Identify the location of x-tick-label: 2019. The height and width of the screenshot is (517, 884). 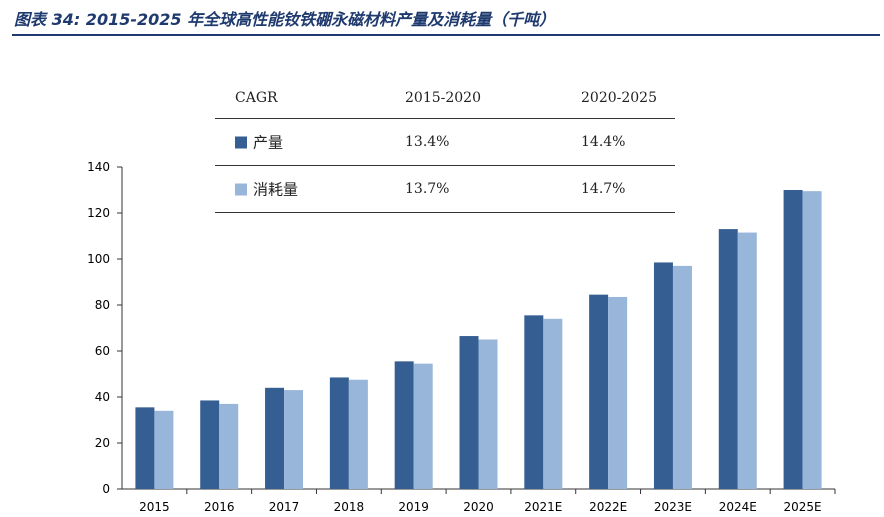
(413, 507).